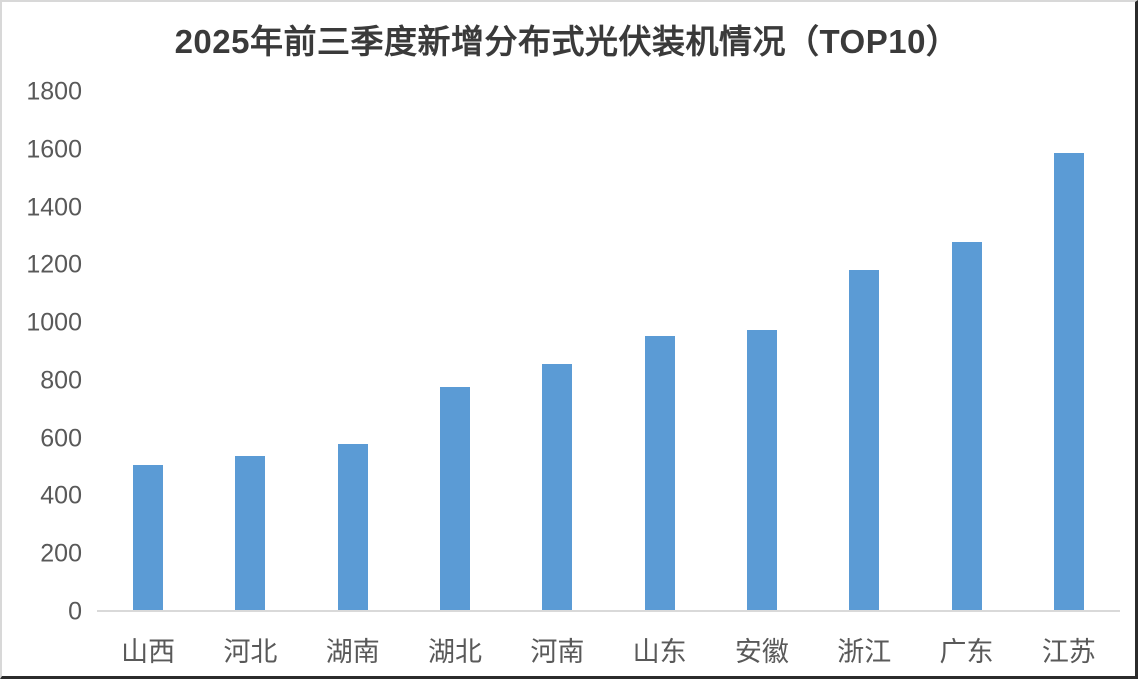  What do you see at coordinates (659, 652) in the screenshot?
I see `x-category-label: 山东` at bounding box center [659, 652].